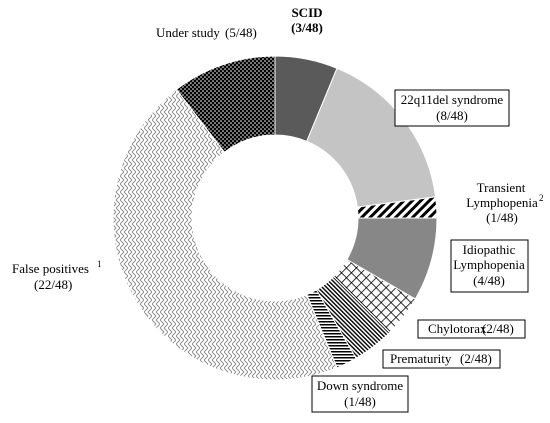  I want to click on label-down-box, so click(360, 394).